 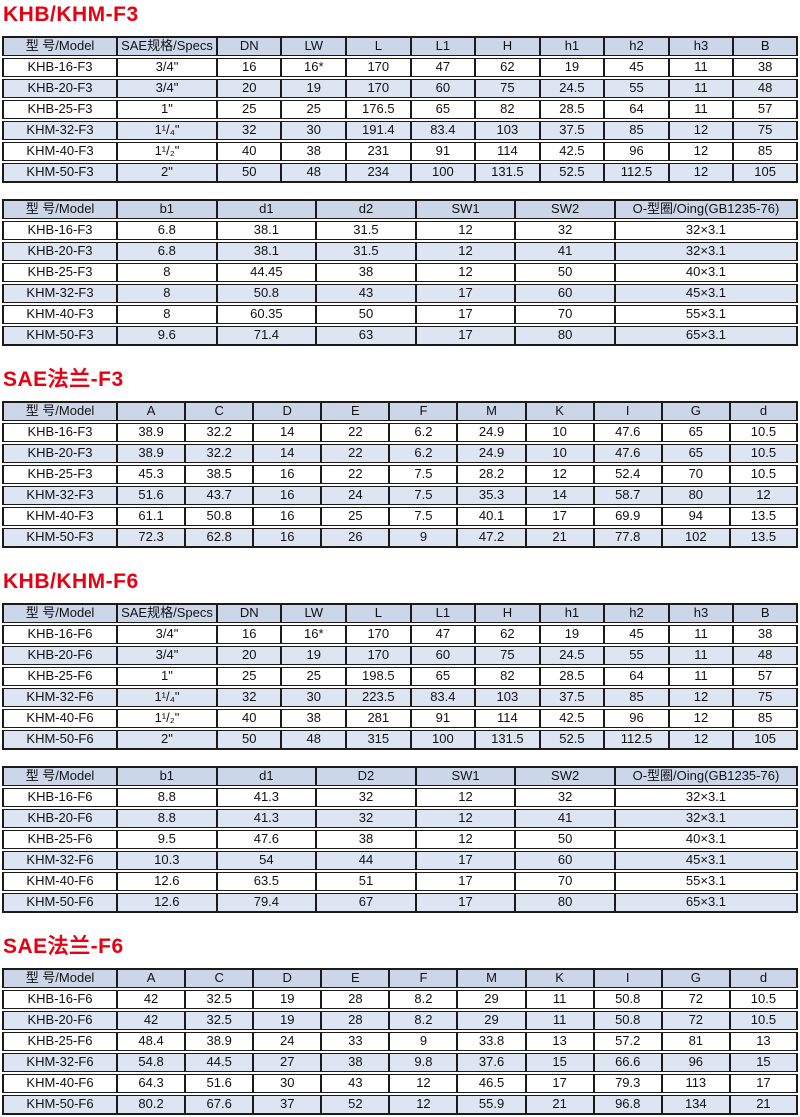 I want to click on table-cell: 35.3, so click(x=491, y=495).